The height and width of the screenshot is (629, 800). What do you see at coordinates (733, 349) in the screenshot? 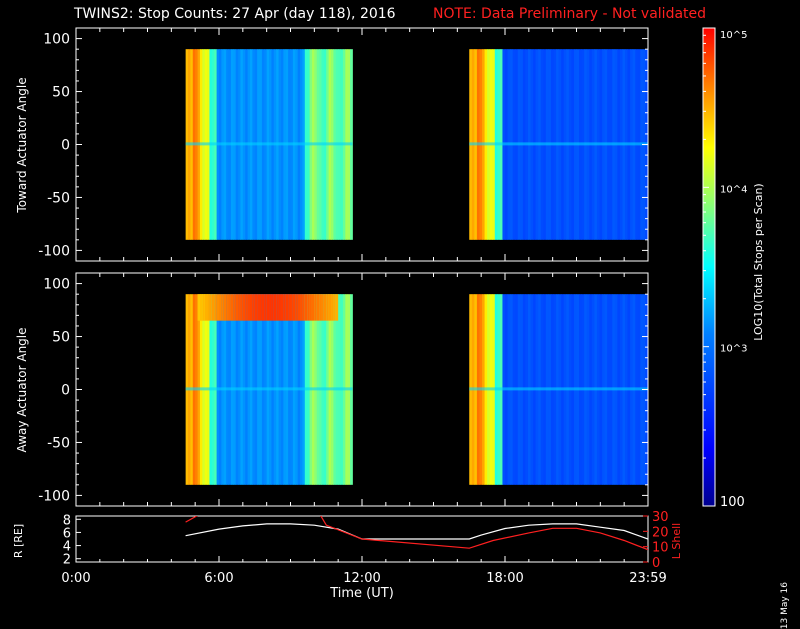
I see `colorbar-tick-label: 10^3` at bounding box center [733, 349].